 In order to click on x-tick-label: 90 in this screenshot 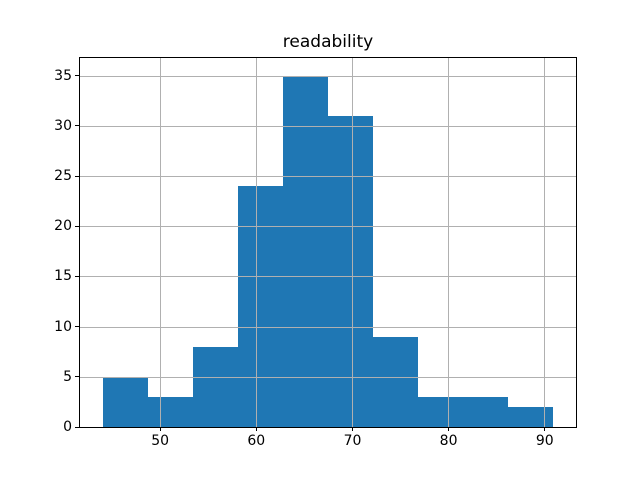, I will do `click(544, 441)`.